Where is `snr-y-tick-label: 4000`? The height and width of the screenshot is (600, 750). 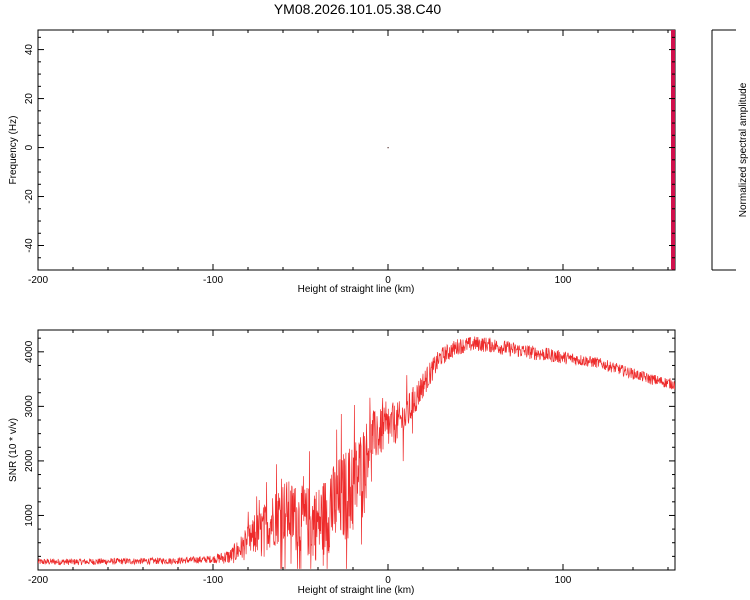
snr-y-tick-label: 4000 is located at coordinates (29, 351).